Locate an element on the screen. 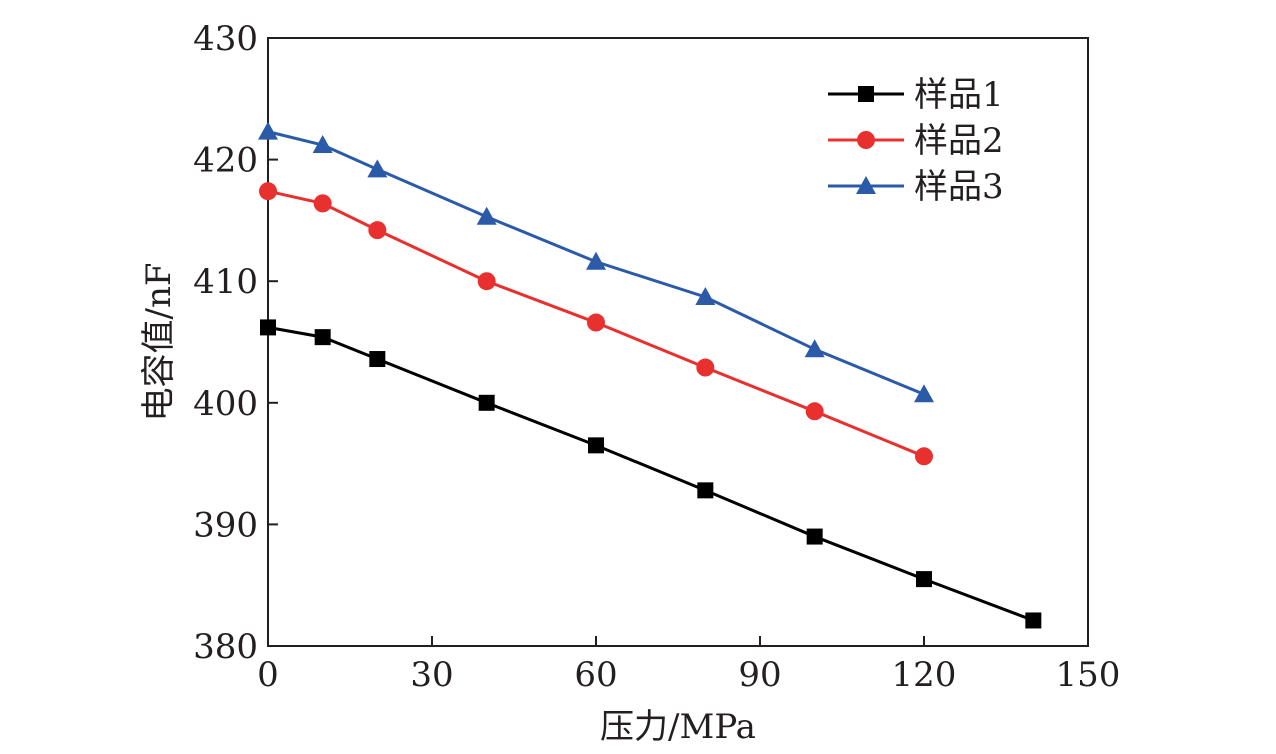 The image size is (1276, 754). y-tick-label: 390 is located at coordinates (225, 525).